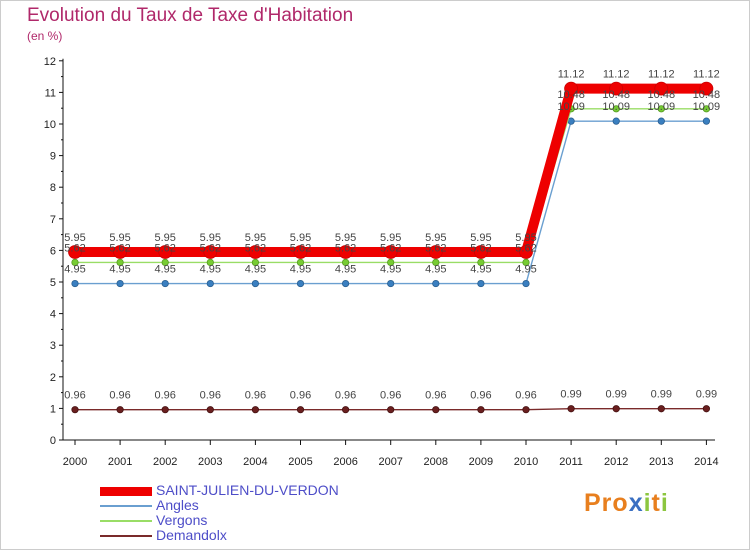 The height and width of the screenshot is (550, 750). I want to click on y-tick-label: 1, so click(53, 409).